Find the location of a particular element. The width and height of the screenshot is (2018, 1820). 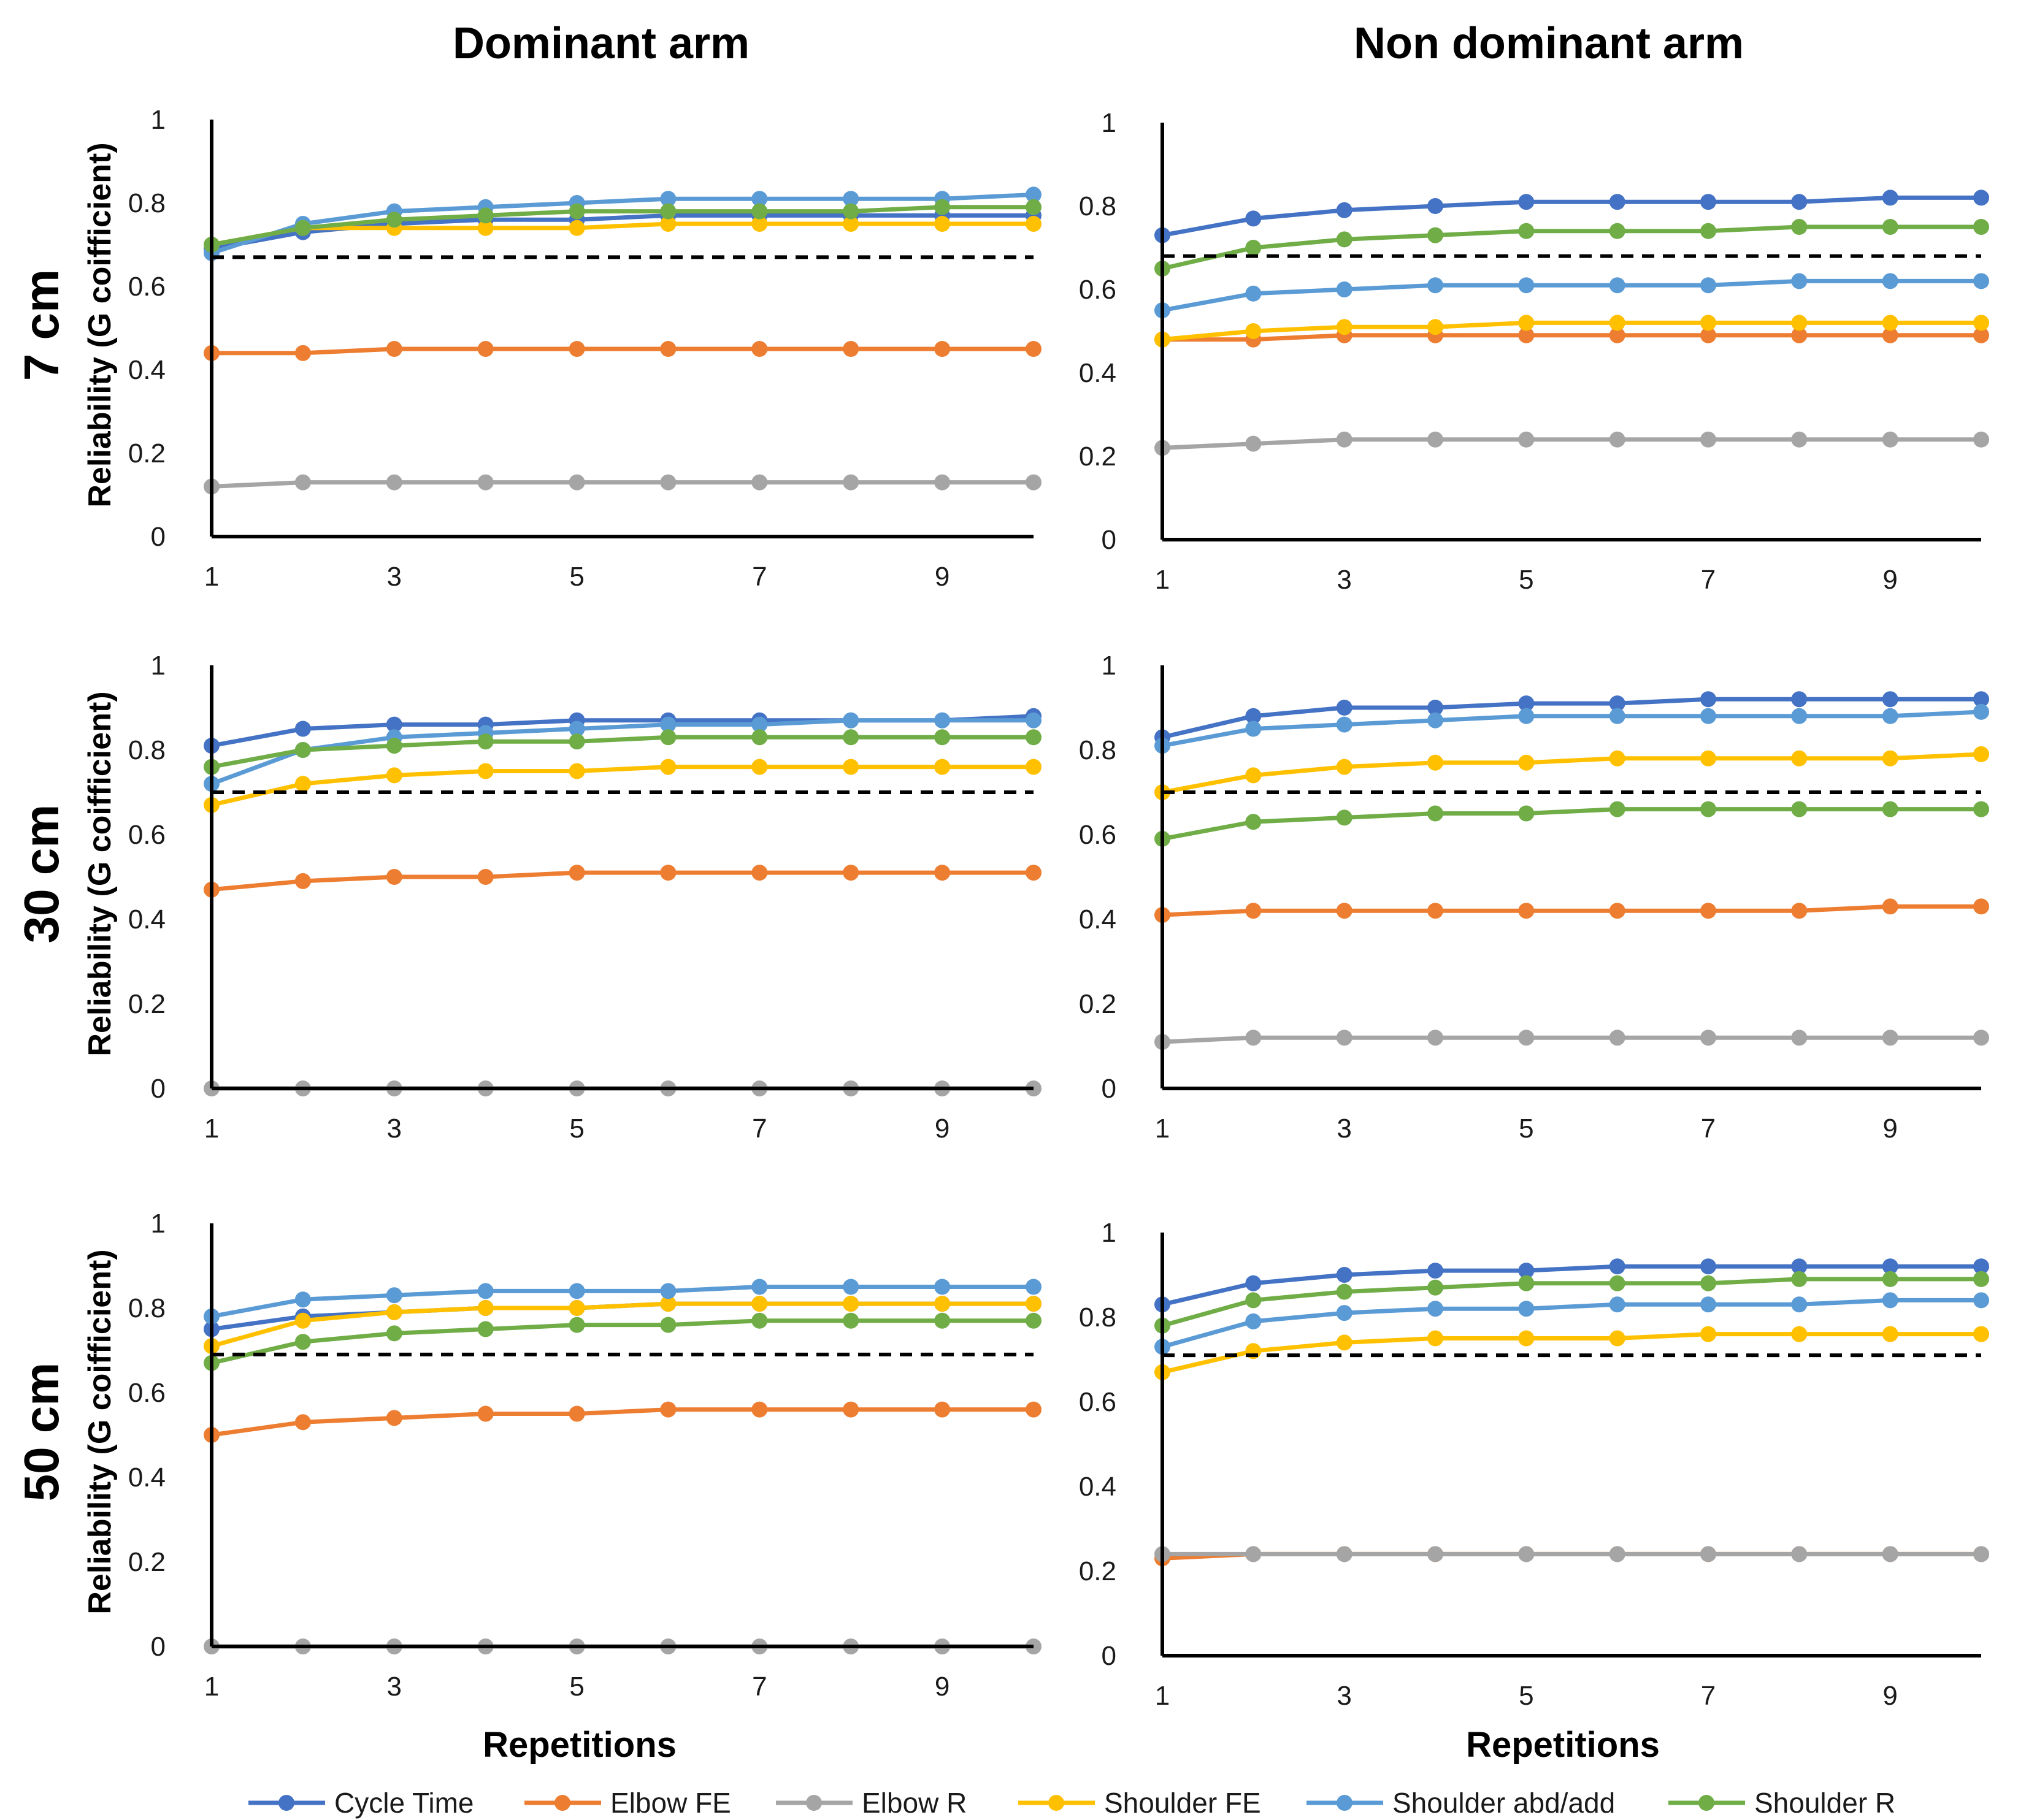

panel-3: 0 0.2 0.4 0.6 0.8 1 1 3 5 7 9 is located at coordinates (585, 897).